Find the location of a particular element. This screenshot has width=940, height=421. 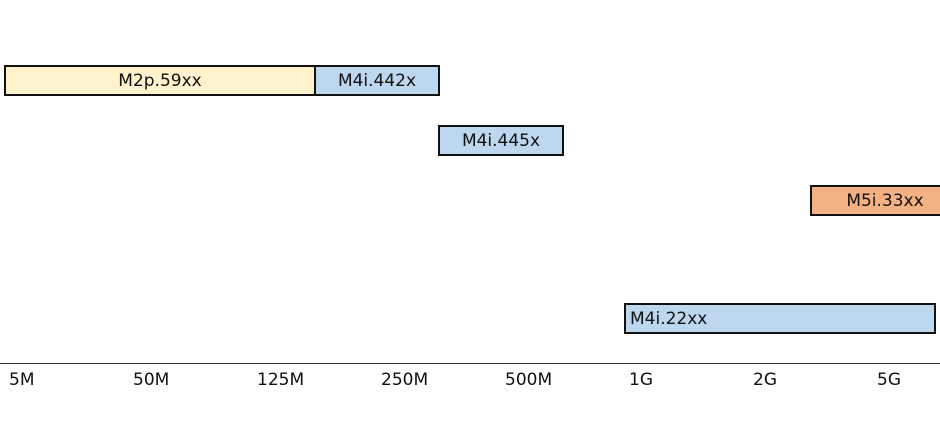

bar-m4i-22xx: M4i.22xx is located at coordinates (780, 318).